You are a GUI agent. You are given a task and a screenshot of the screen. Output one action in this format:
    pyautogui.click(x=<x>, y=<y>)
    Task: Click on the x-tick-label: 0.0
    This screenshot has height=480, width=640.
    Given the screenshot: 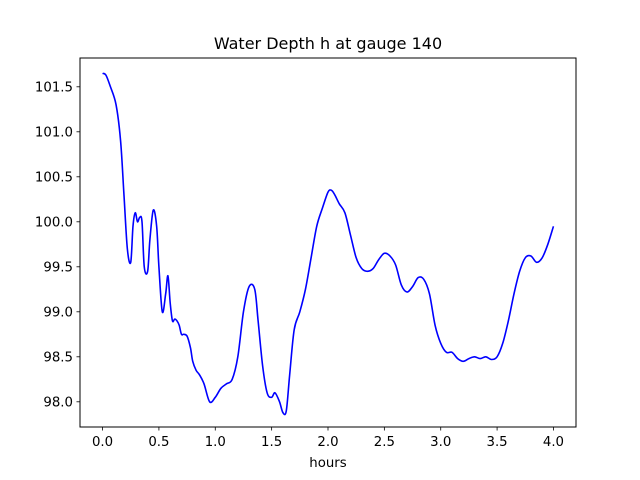 What is the action you would take?
    pyautogui.click(x=102, y=442)
    